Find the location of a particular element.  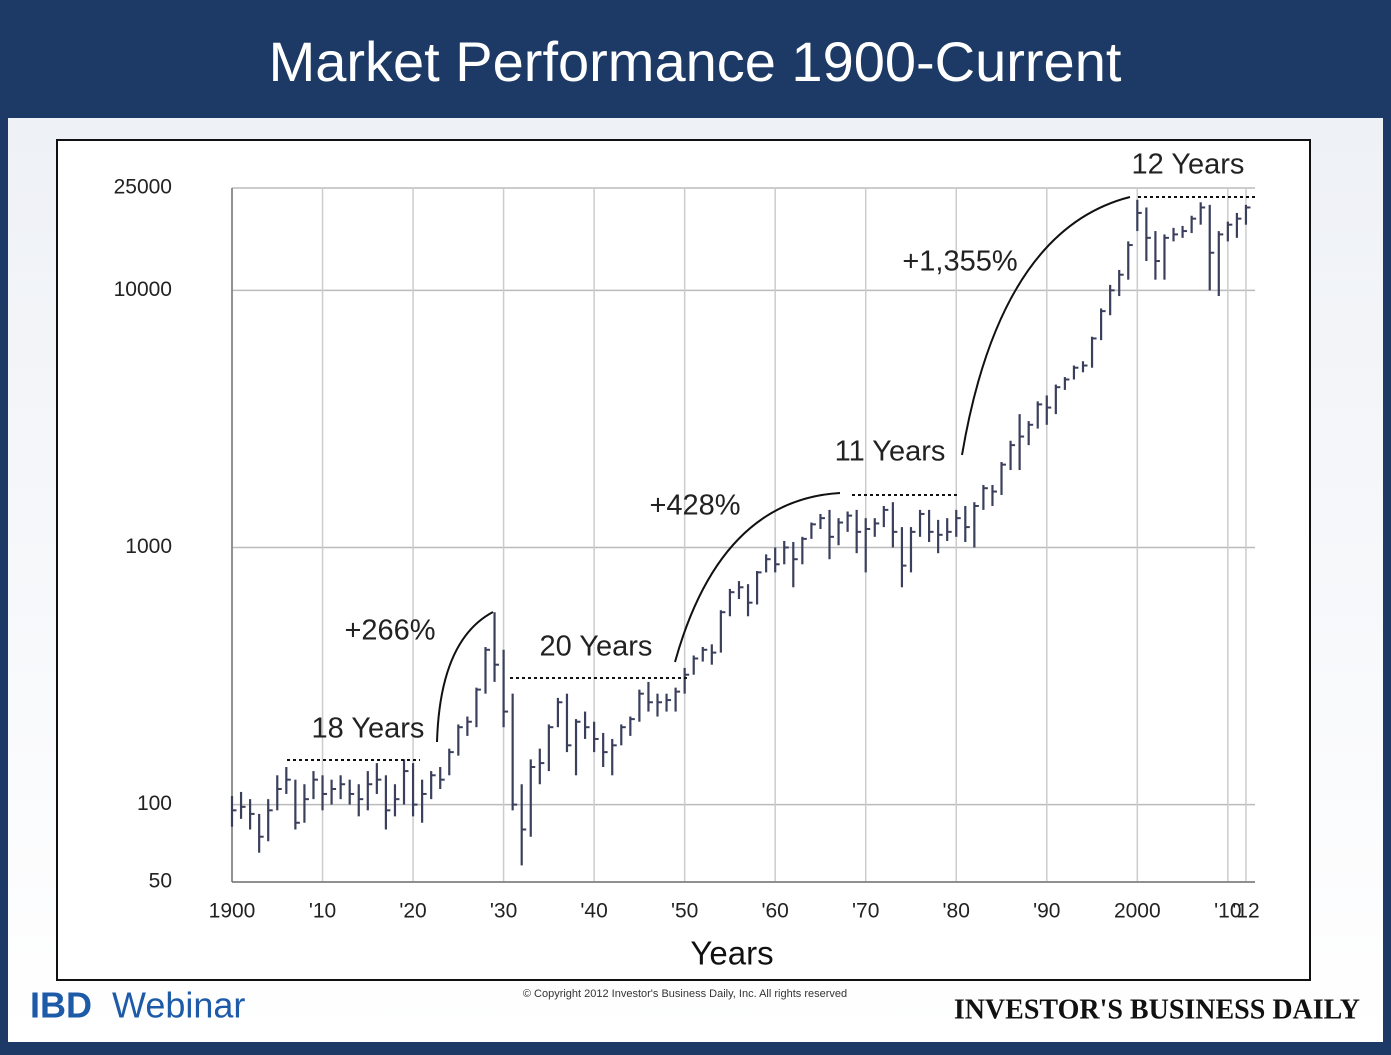

x-tick-label: '20 is located at coordinates (412, 911).